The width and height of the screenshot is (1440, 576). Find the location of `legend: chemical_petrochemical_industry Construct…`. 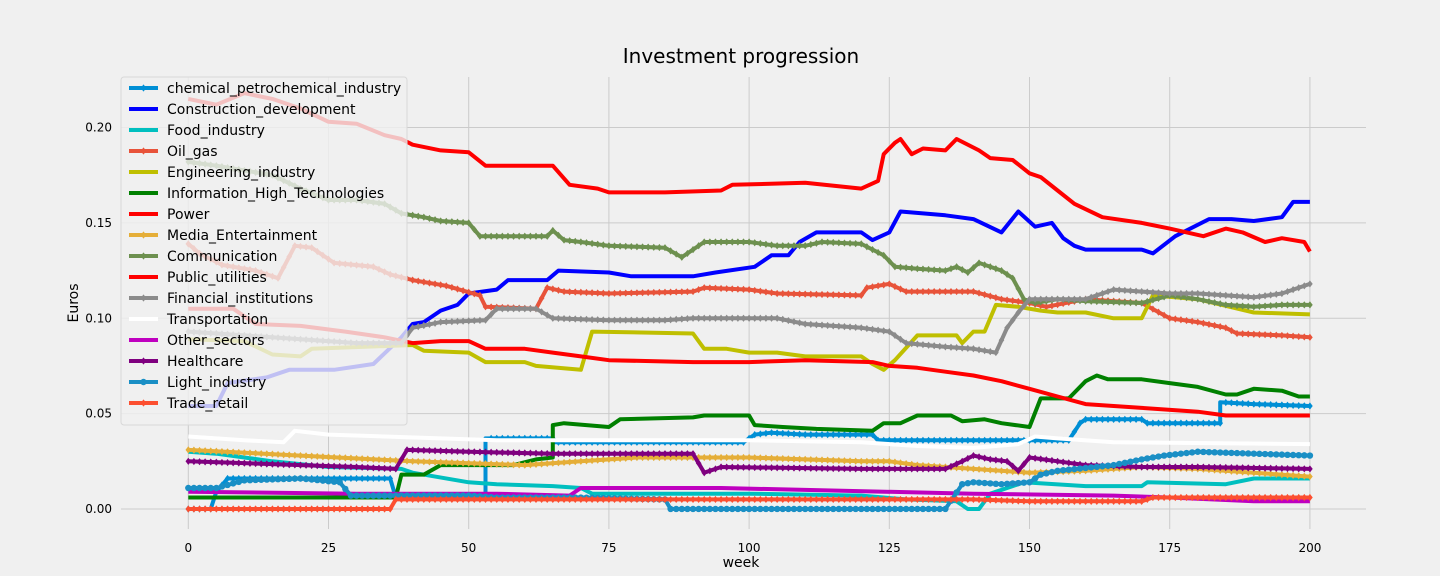

legend: chemical_petrochemical_industry Construct… is located at coordinates (264, 251).